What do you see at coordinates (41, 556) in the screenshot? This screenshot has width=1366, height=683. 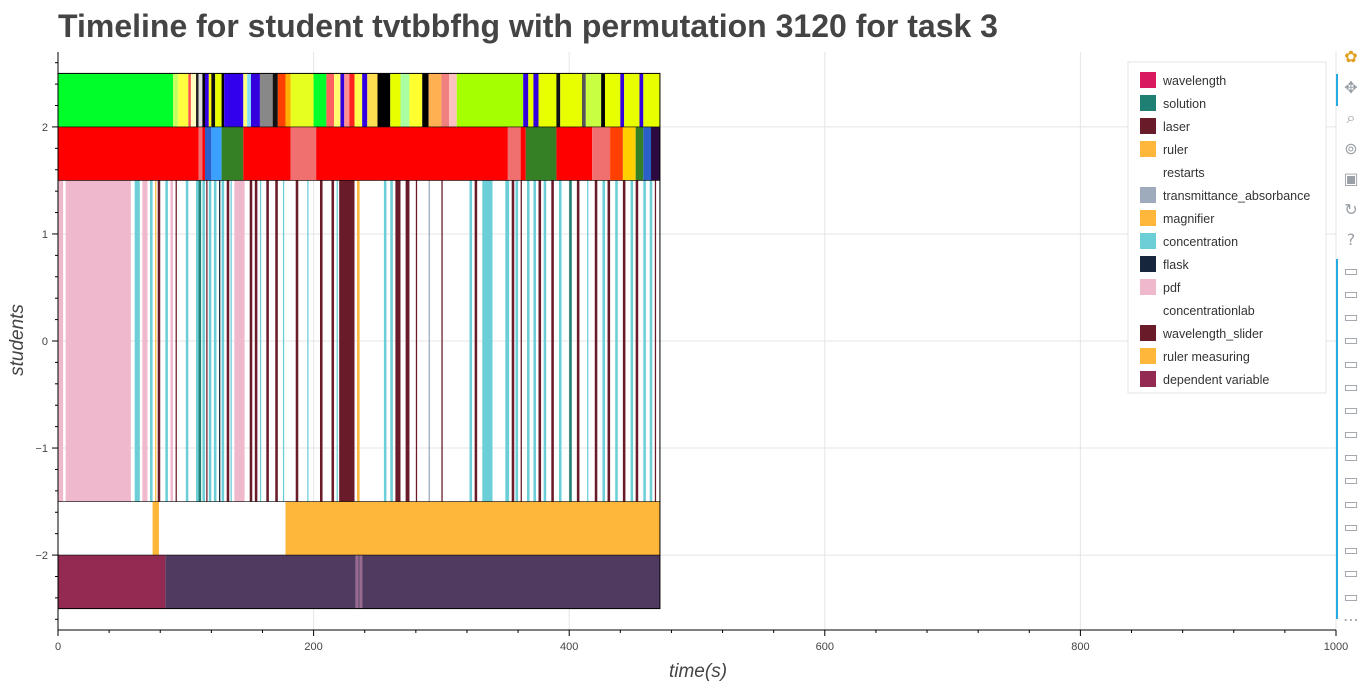 I see `y-tick-label: −2` at bounding box center [41, 556].